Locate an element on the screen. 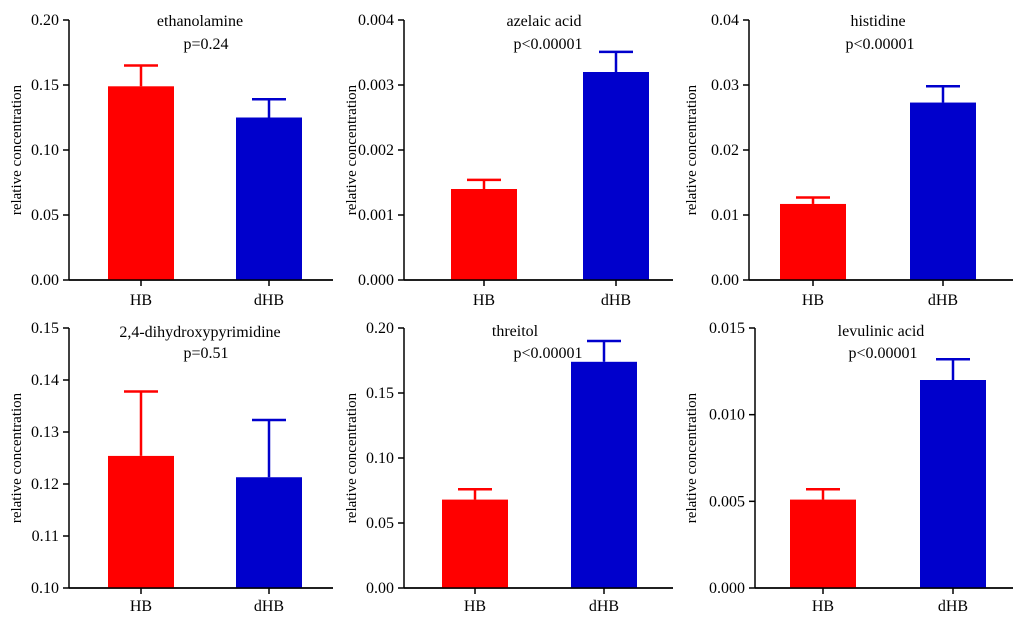  chart-title: threitol is located at coordinates (515, 331).